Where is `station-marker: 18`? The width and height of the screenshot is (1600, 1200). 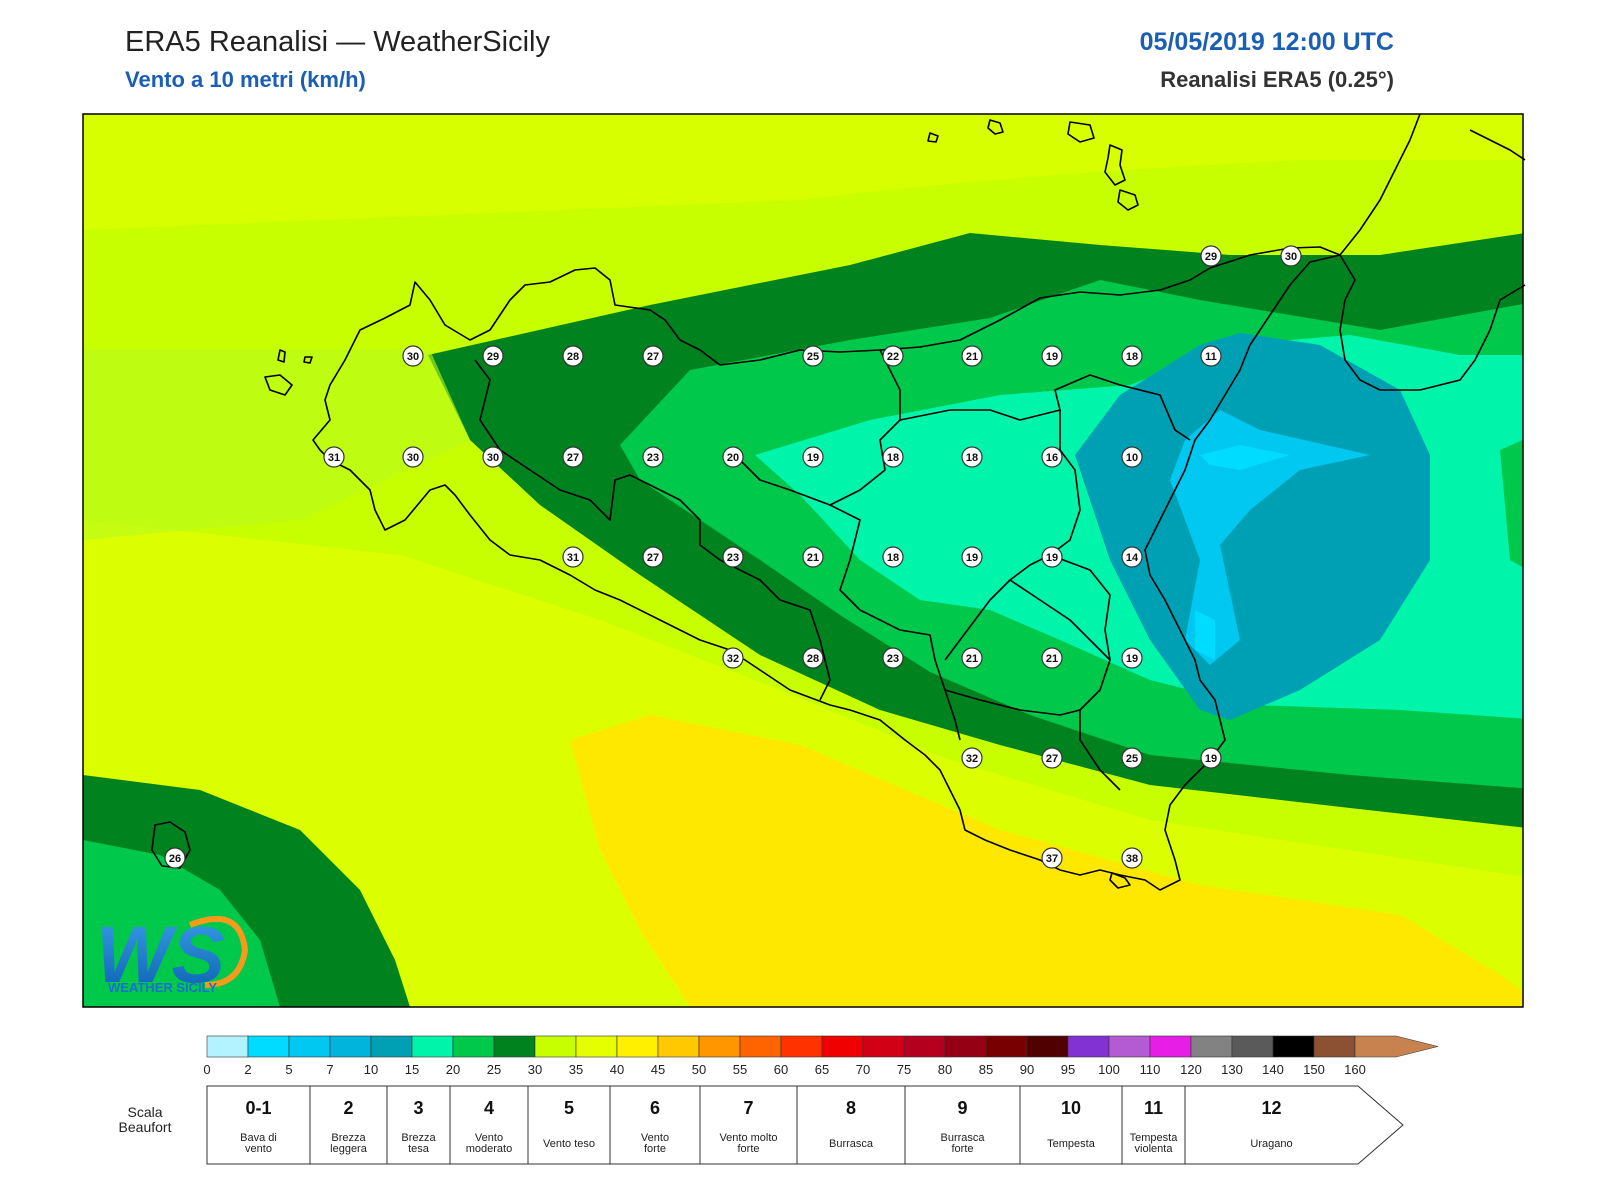
station-marker: 18 is located at coordinates (972, 457).